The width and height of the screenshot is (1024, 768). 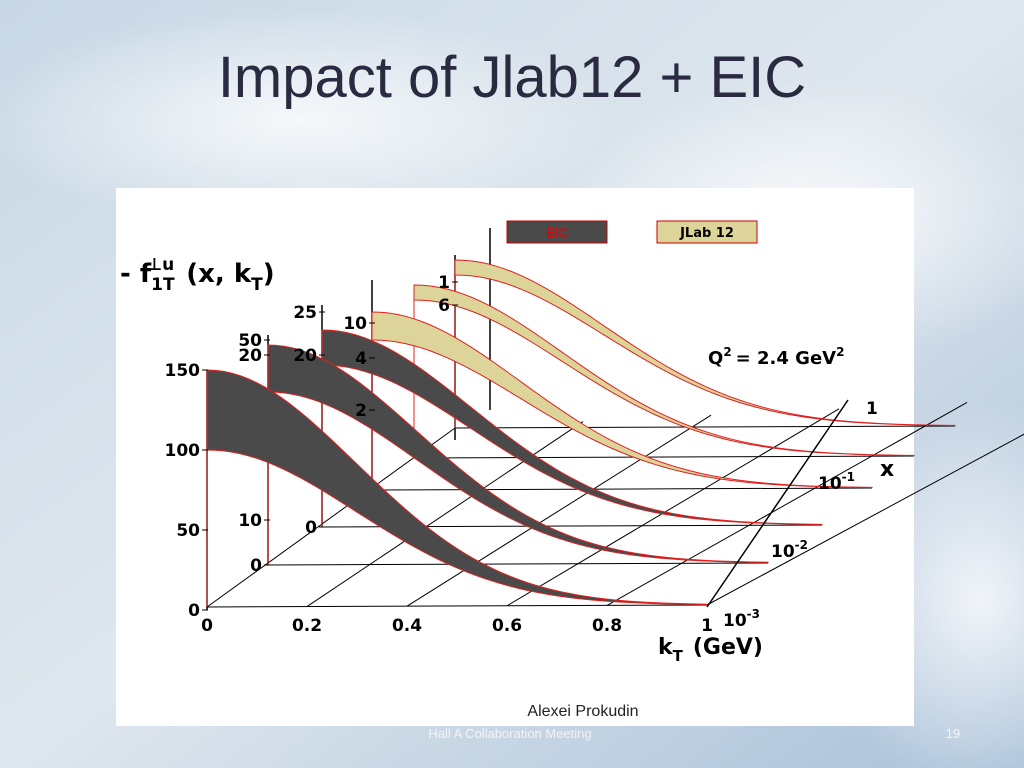 I want to click on text: Q, so click(x=715, y=358).